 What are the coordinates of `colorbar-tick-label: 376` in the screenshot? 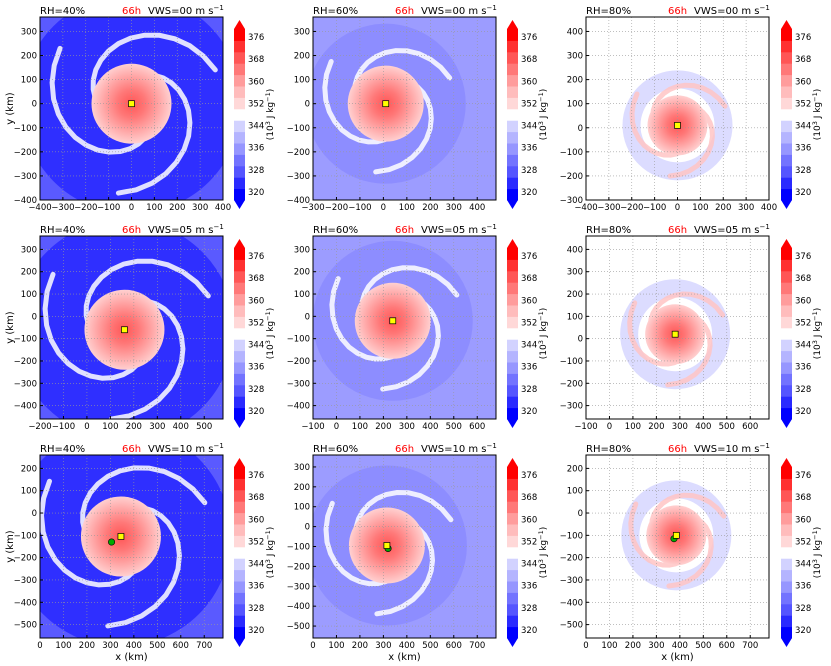 It's located at (529, 38).